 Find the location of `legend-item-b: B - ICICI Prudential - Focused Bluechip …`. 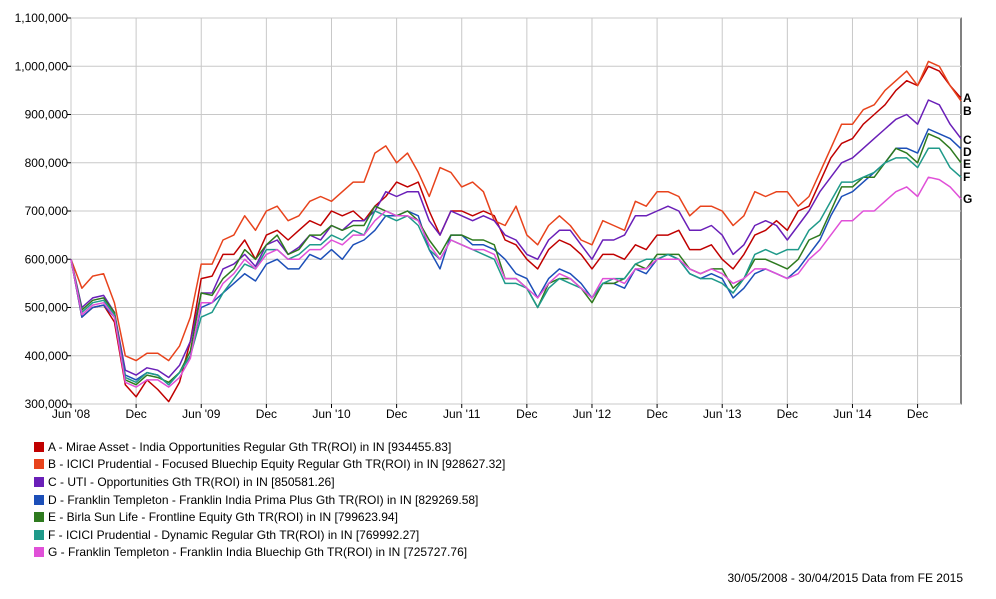

legend-item-b: B - ICICI Prudential - Focused Bluechip … is located at coordinates (269, 465).